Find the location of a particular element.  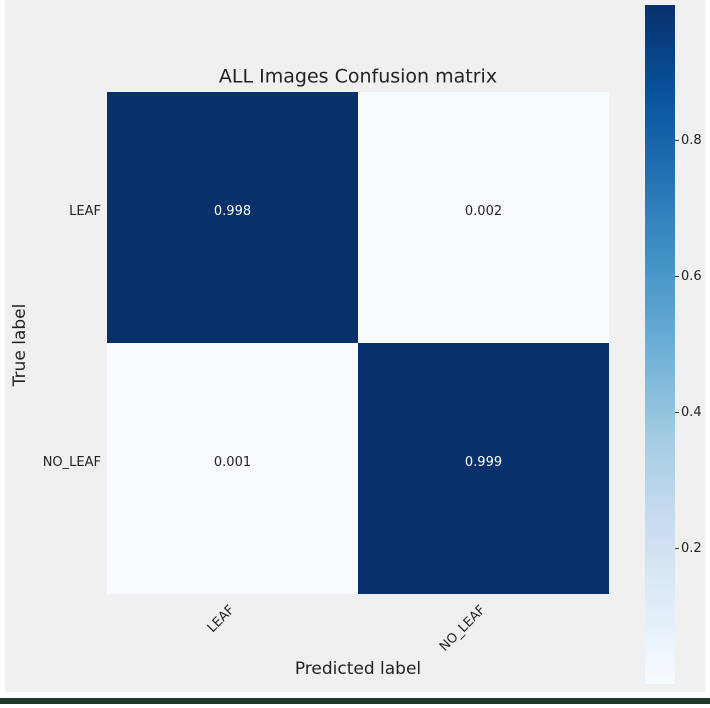

colorbar is located at coordinates (660, 344).